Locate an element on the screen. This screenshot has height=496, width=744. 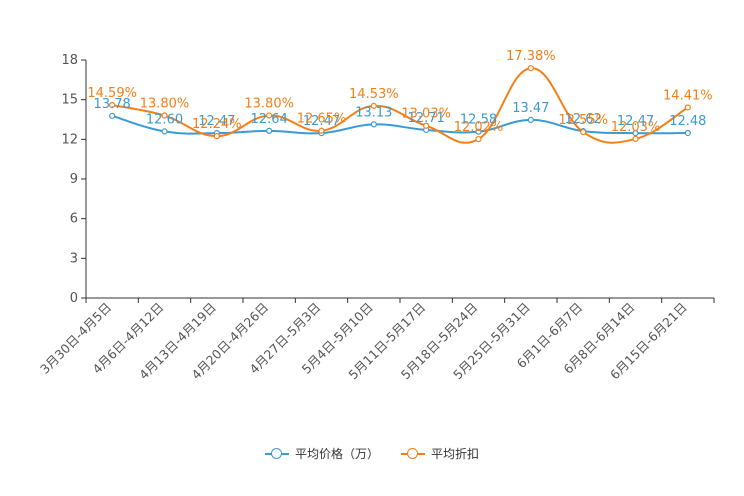
data-label-avg-discount: 12.03% is located at coordinates (636, 127).